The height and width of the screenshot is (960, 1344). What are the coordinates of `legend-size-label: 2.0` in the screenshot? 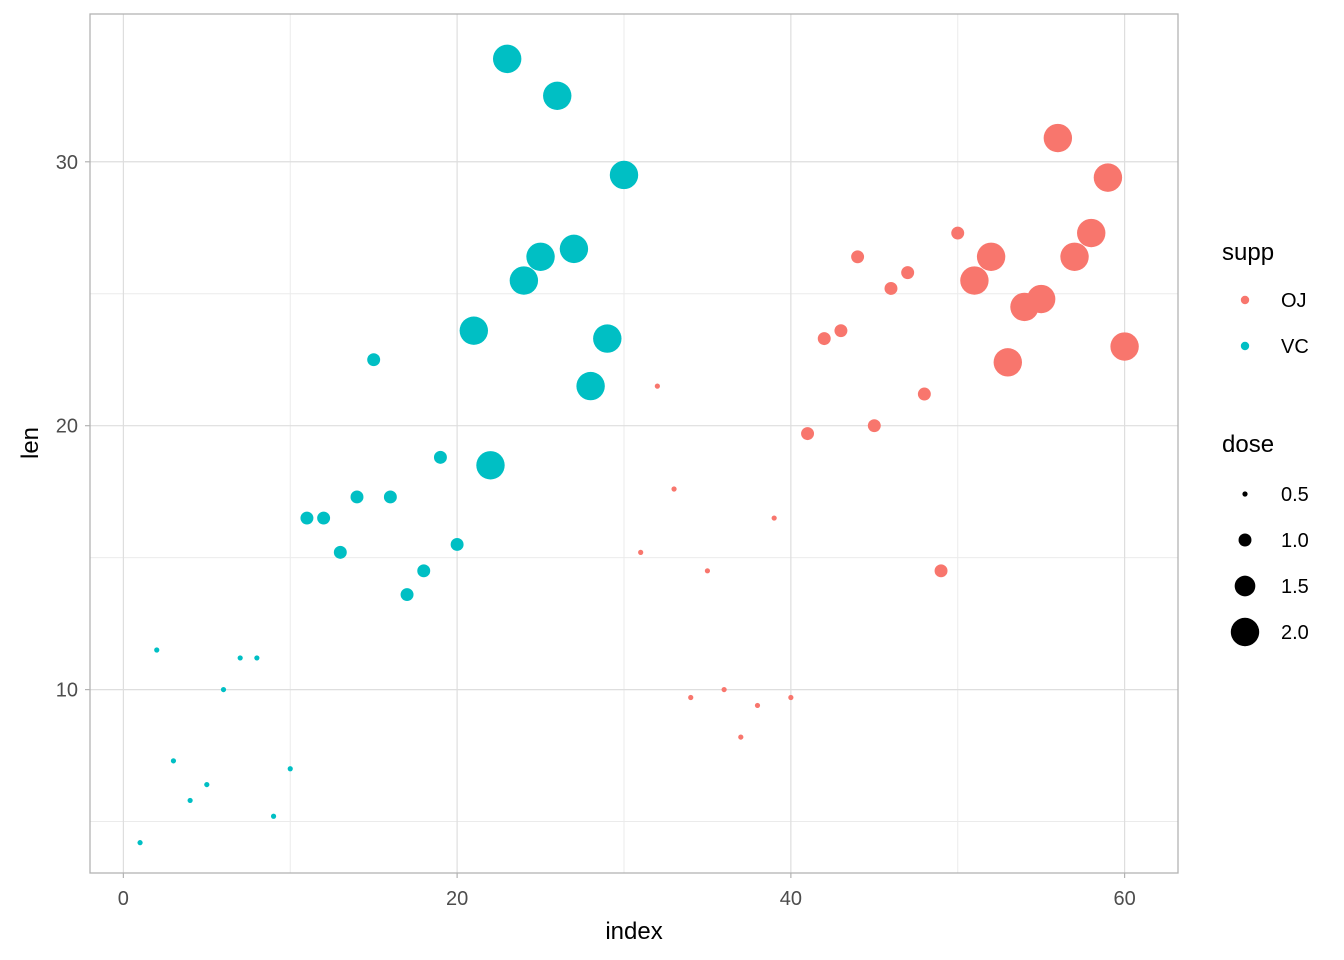 It's located at (1295, 633).